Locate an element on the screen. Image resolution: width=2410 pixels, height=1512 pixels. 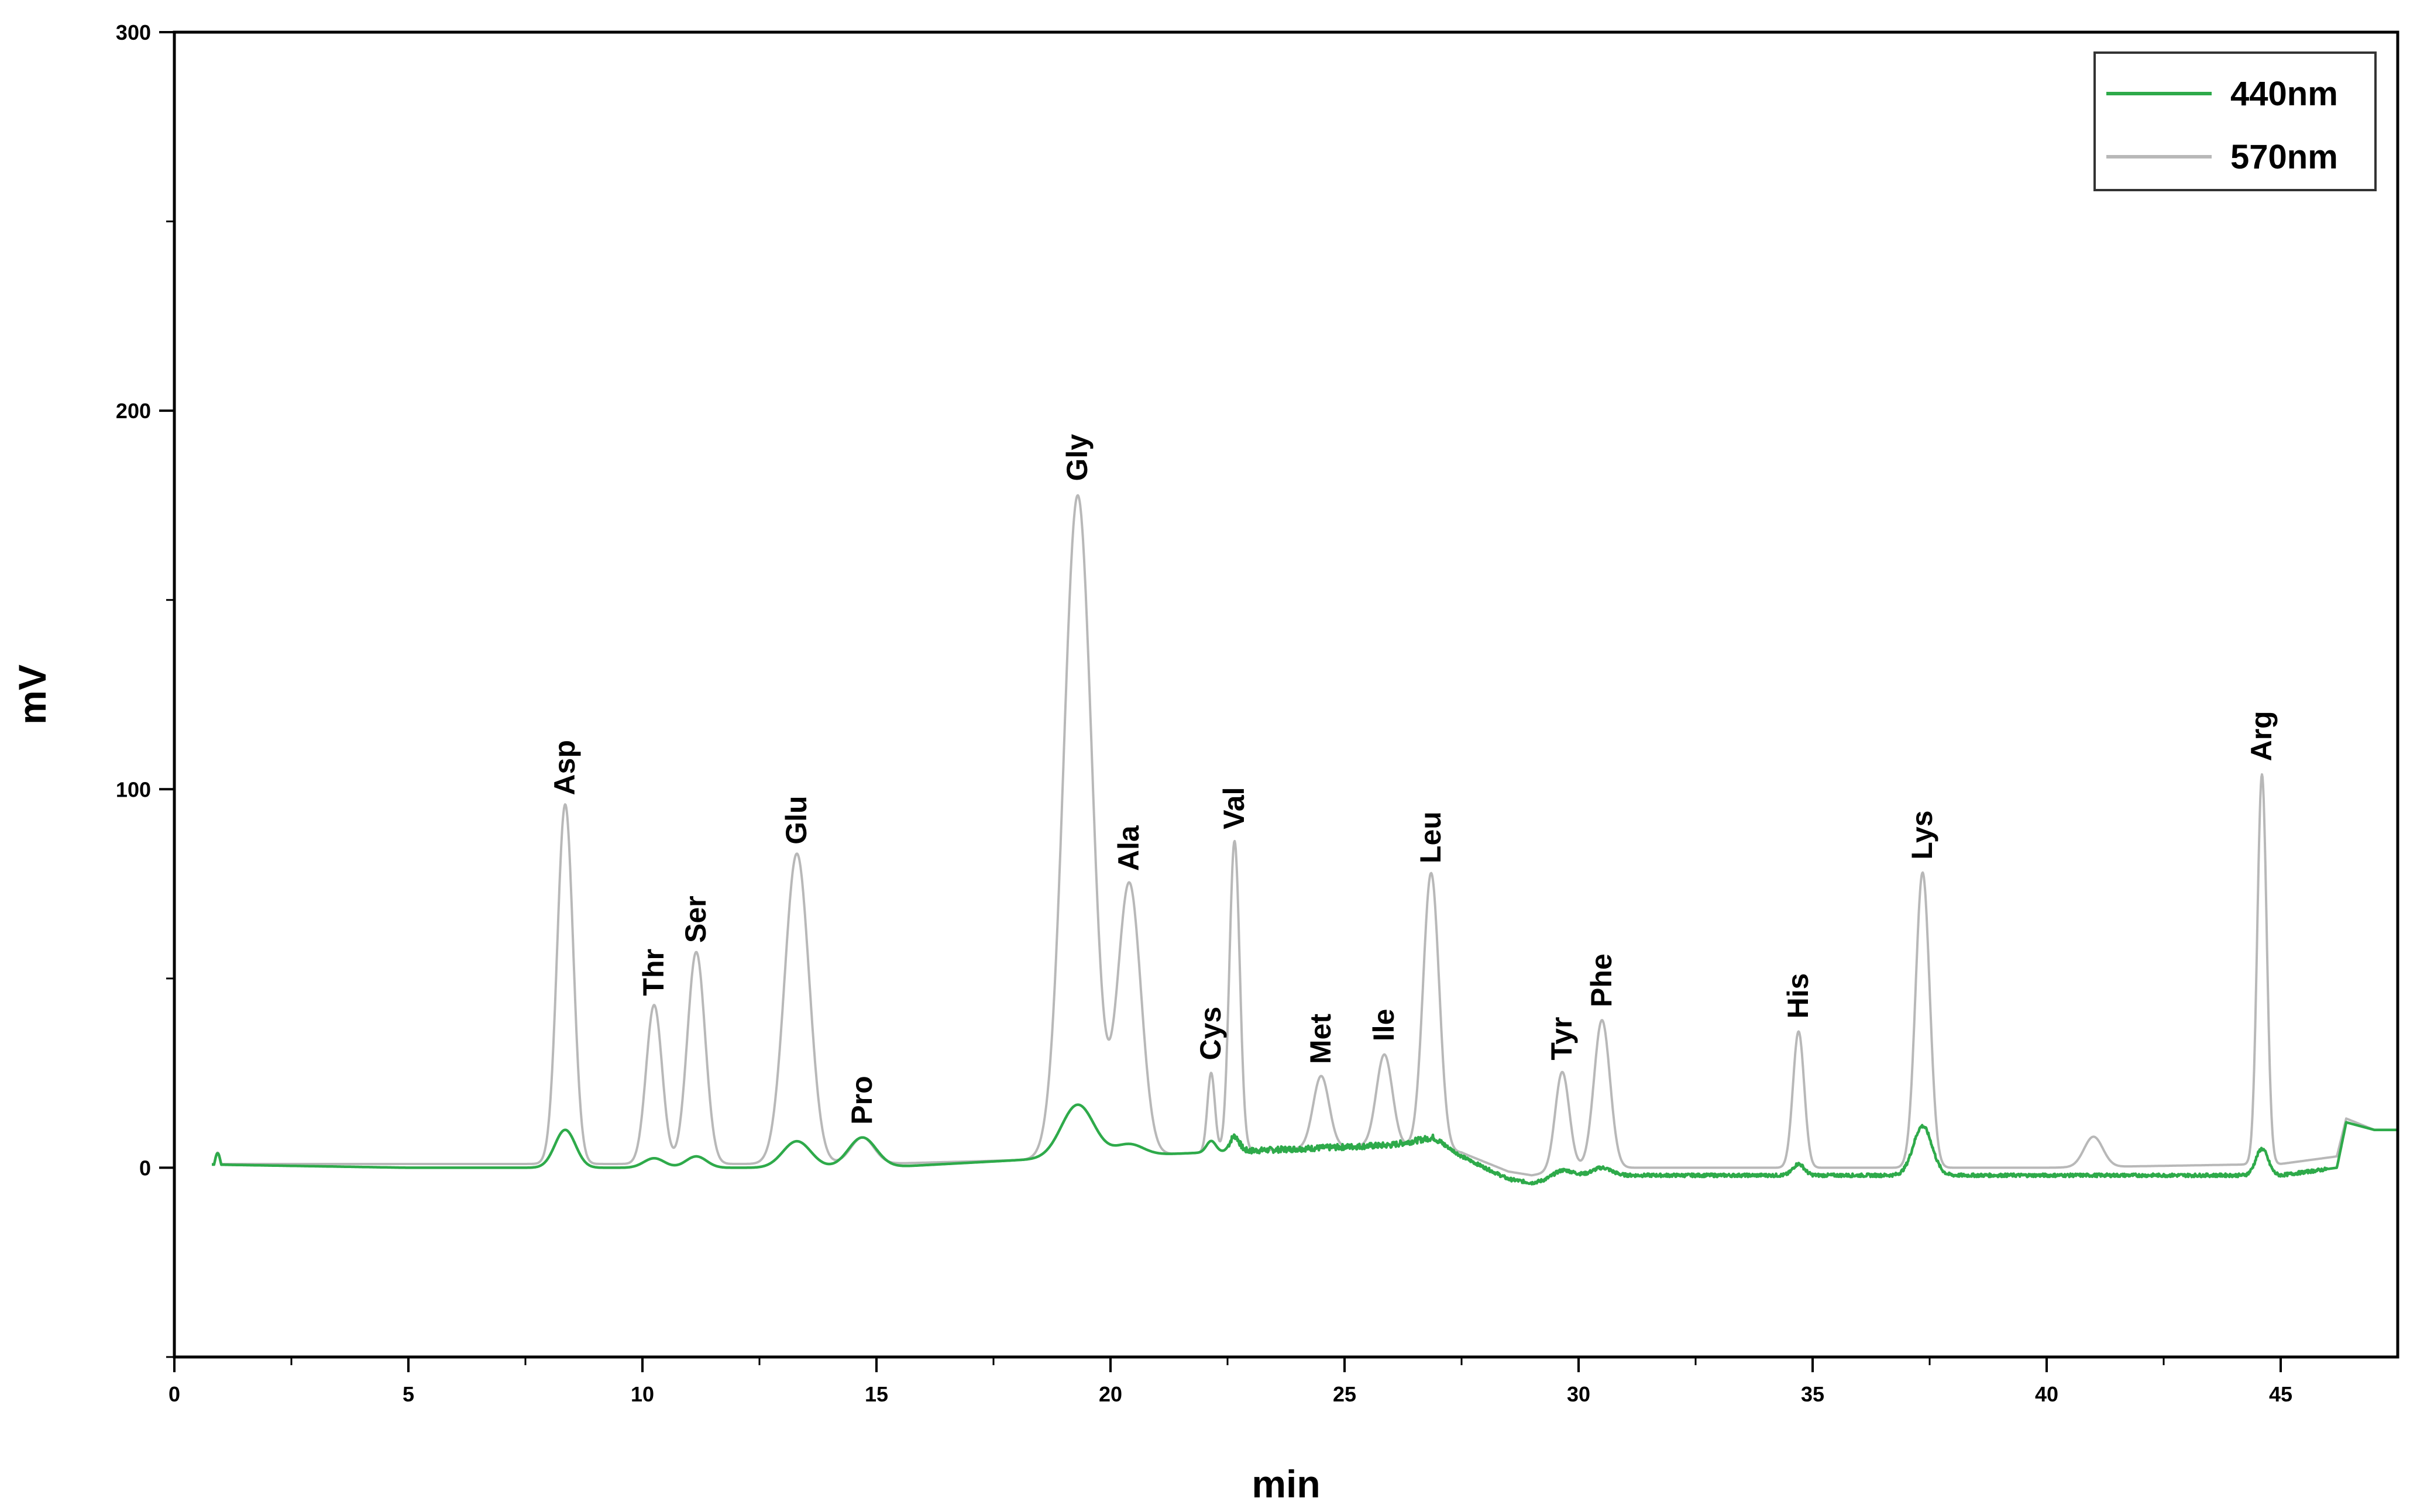
peak-label-glu: Glu is located at coordinates (796, 819).